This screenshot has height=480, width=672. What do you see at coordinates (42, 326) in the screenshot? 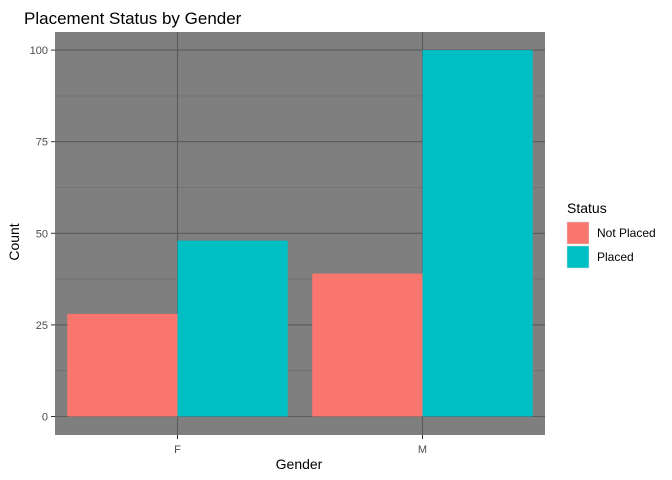
I see `y-tick-label: 25` at bounding box center [42, 326].